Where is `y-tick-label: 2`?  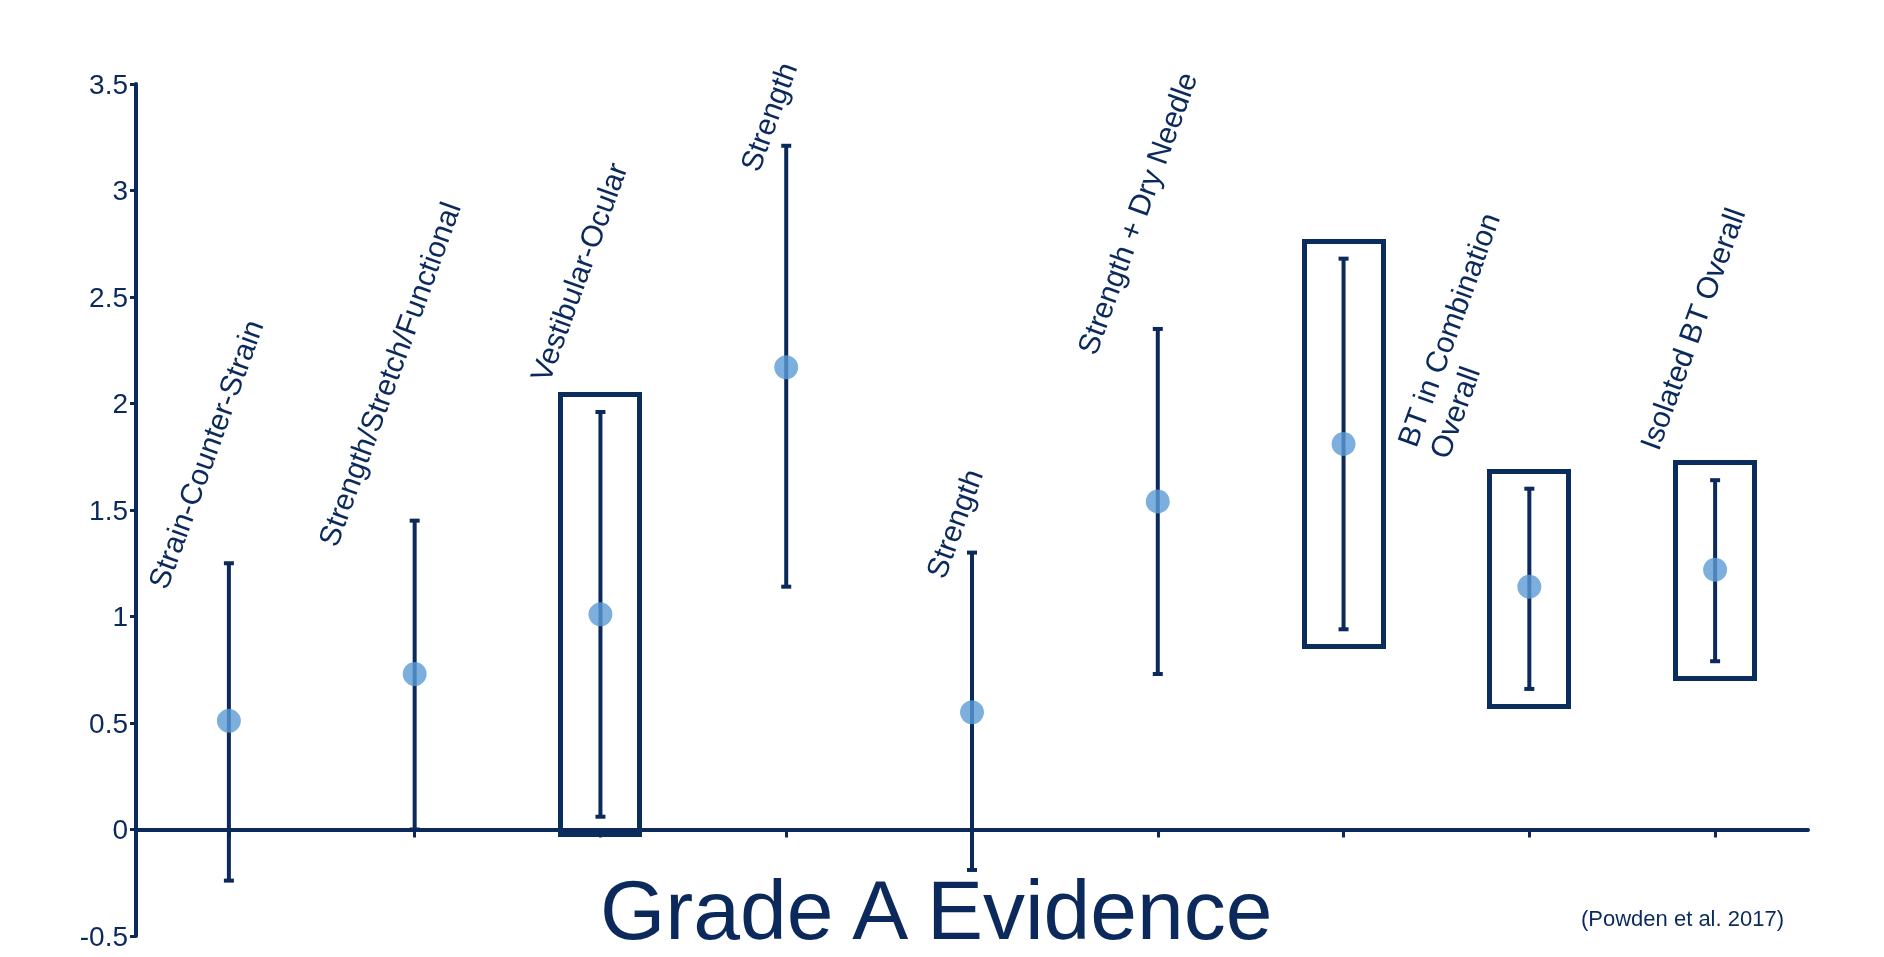
y-tick-label: 2 is located at coordinates (120, 403).